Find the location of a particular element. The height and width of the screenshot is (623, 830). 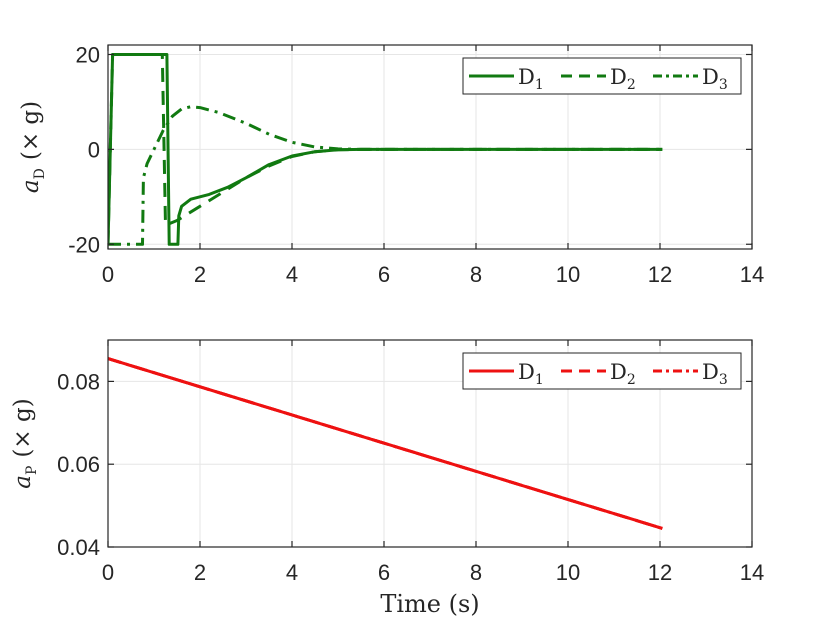

y-axis-label: aP (× g) is located at coordinates (25, 443).